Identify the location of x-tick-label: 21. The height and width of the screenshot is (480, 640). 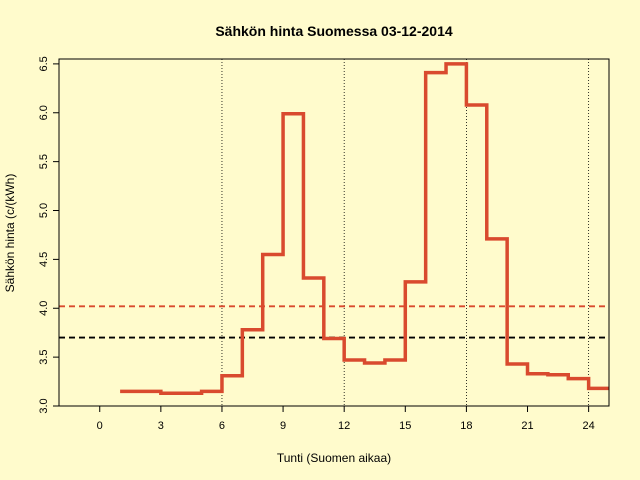
(527, 426).